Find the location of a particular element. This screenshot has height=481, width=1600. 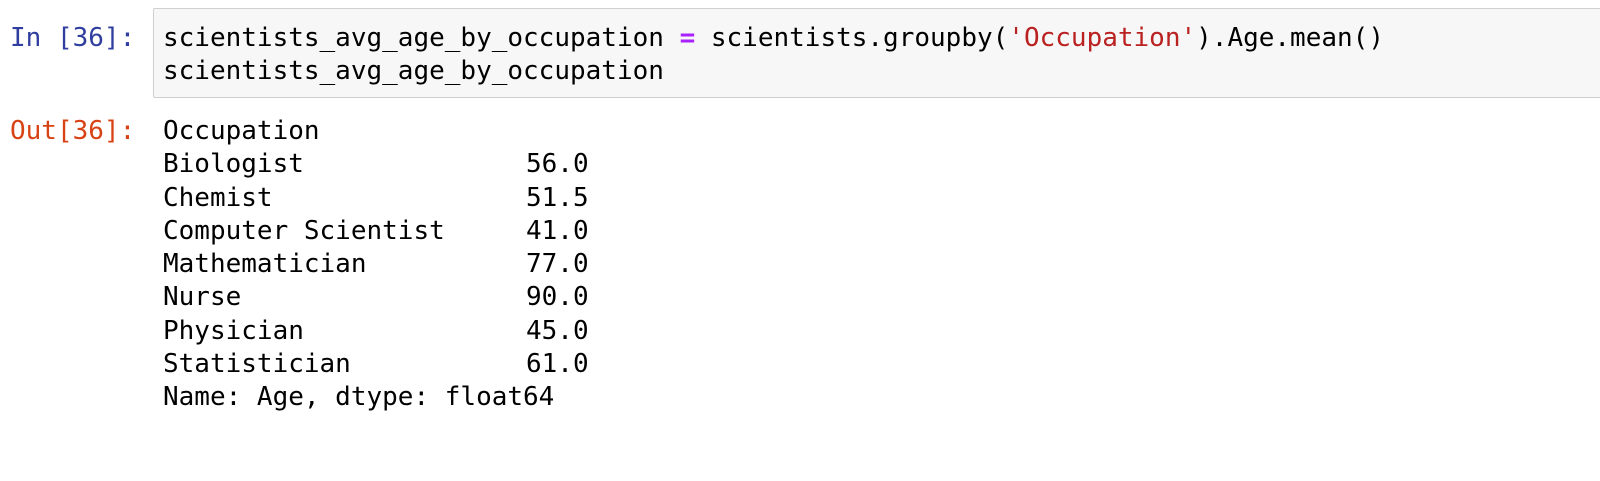

age-value: 77.0 is located at coordinates (557, 264).